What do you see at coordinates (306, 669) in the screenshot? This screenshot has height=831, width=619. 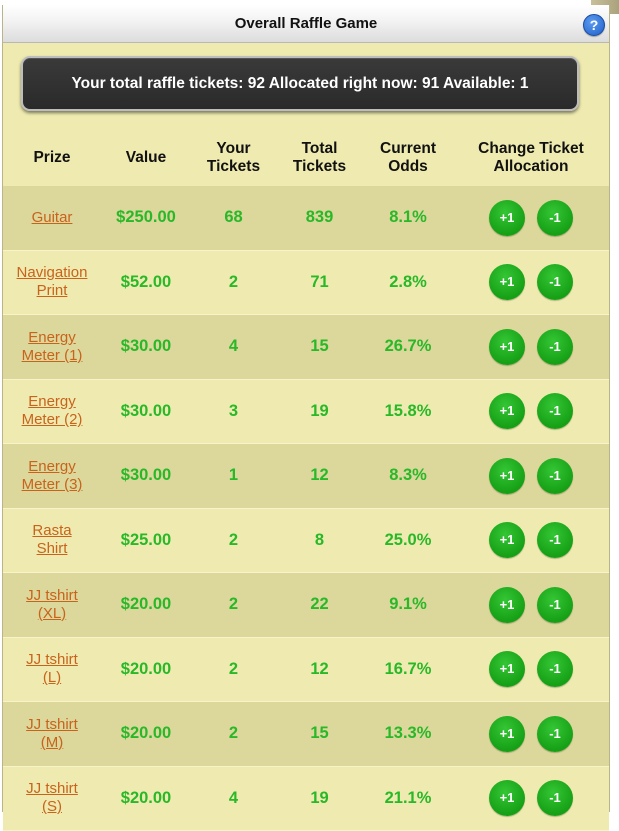 I see `prize-row: JJ tshirt (L) $20.00 2 12 16.7% +1 -1` at bounding box center [306, 669].